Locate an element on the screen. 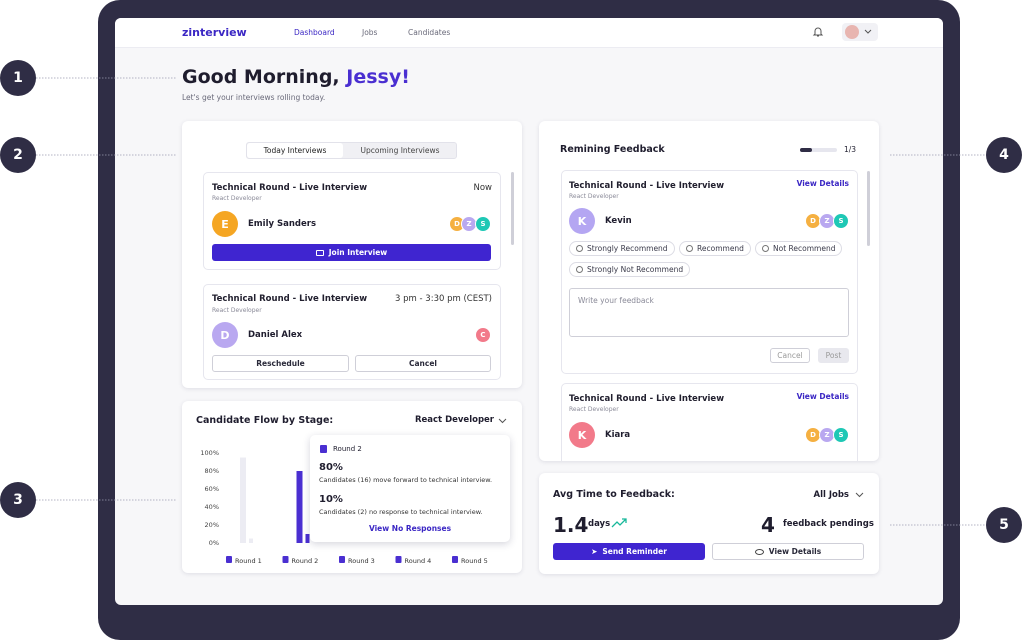  option: Strongly Recommend is located at coordinates (622, 248).